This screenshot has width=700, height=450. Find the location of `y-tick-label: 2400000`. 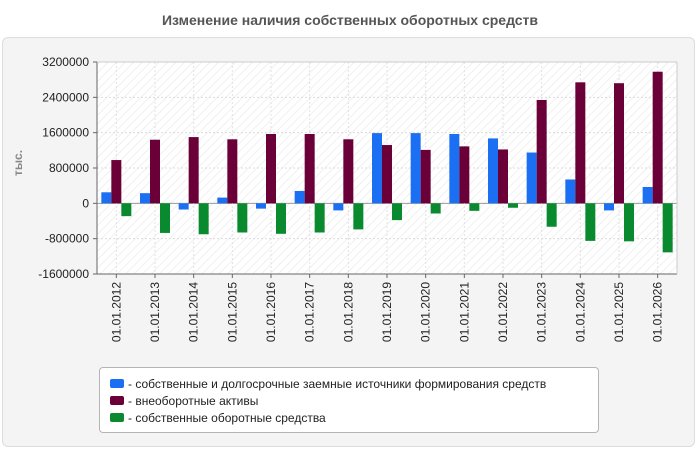

y-tick-label: 2400000 is located at coordinates (65, 97).